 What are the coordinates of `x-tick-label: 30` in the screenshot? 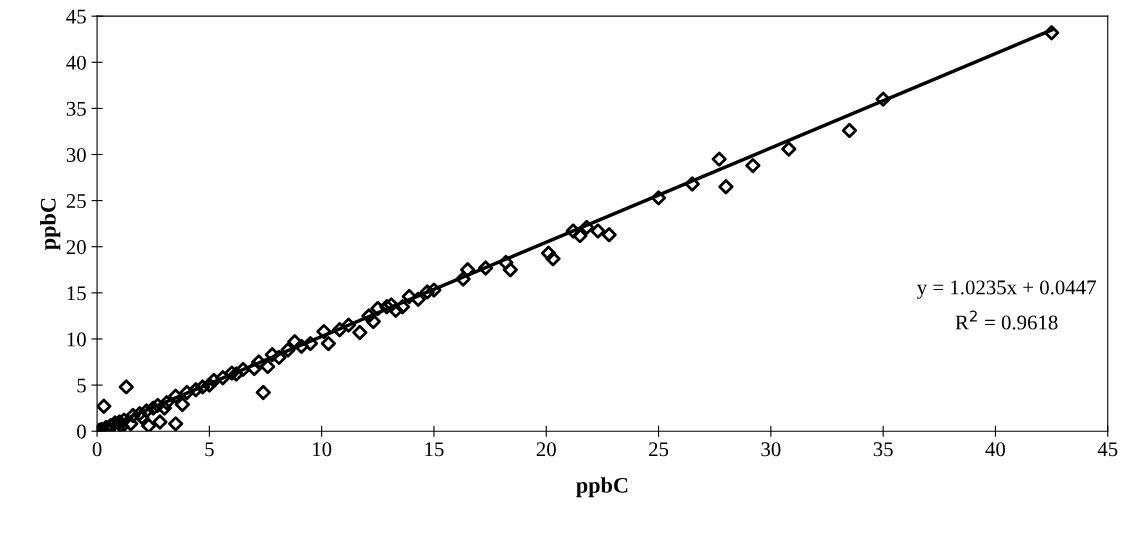 It's located at (771, 449).